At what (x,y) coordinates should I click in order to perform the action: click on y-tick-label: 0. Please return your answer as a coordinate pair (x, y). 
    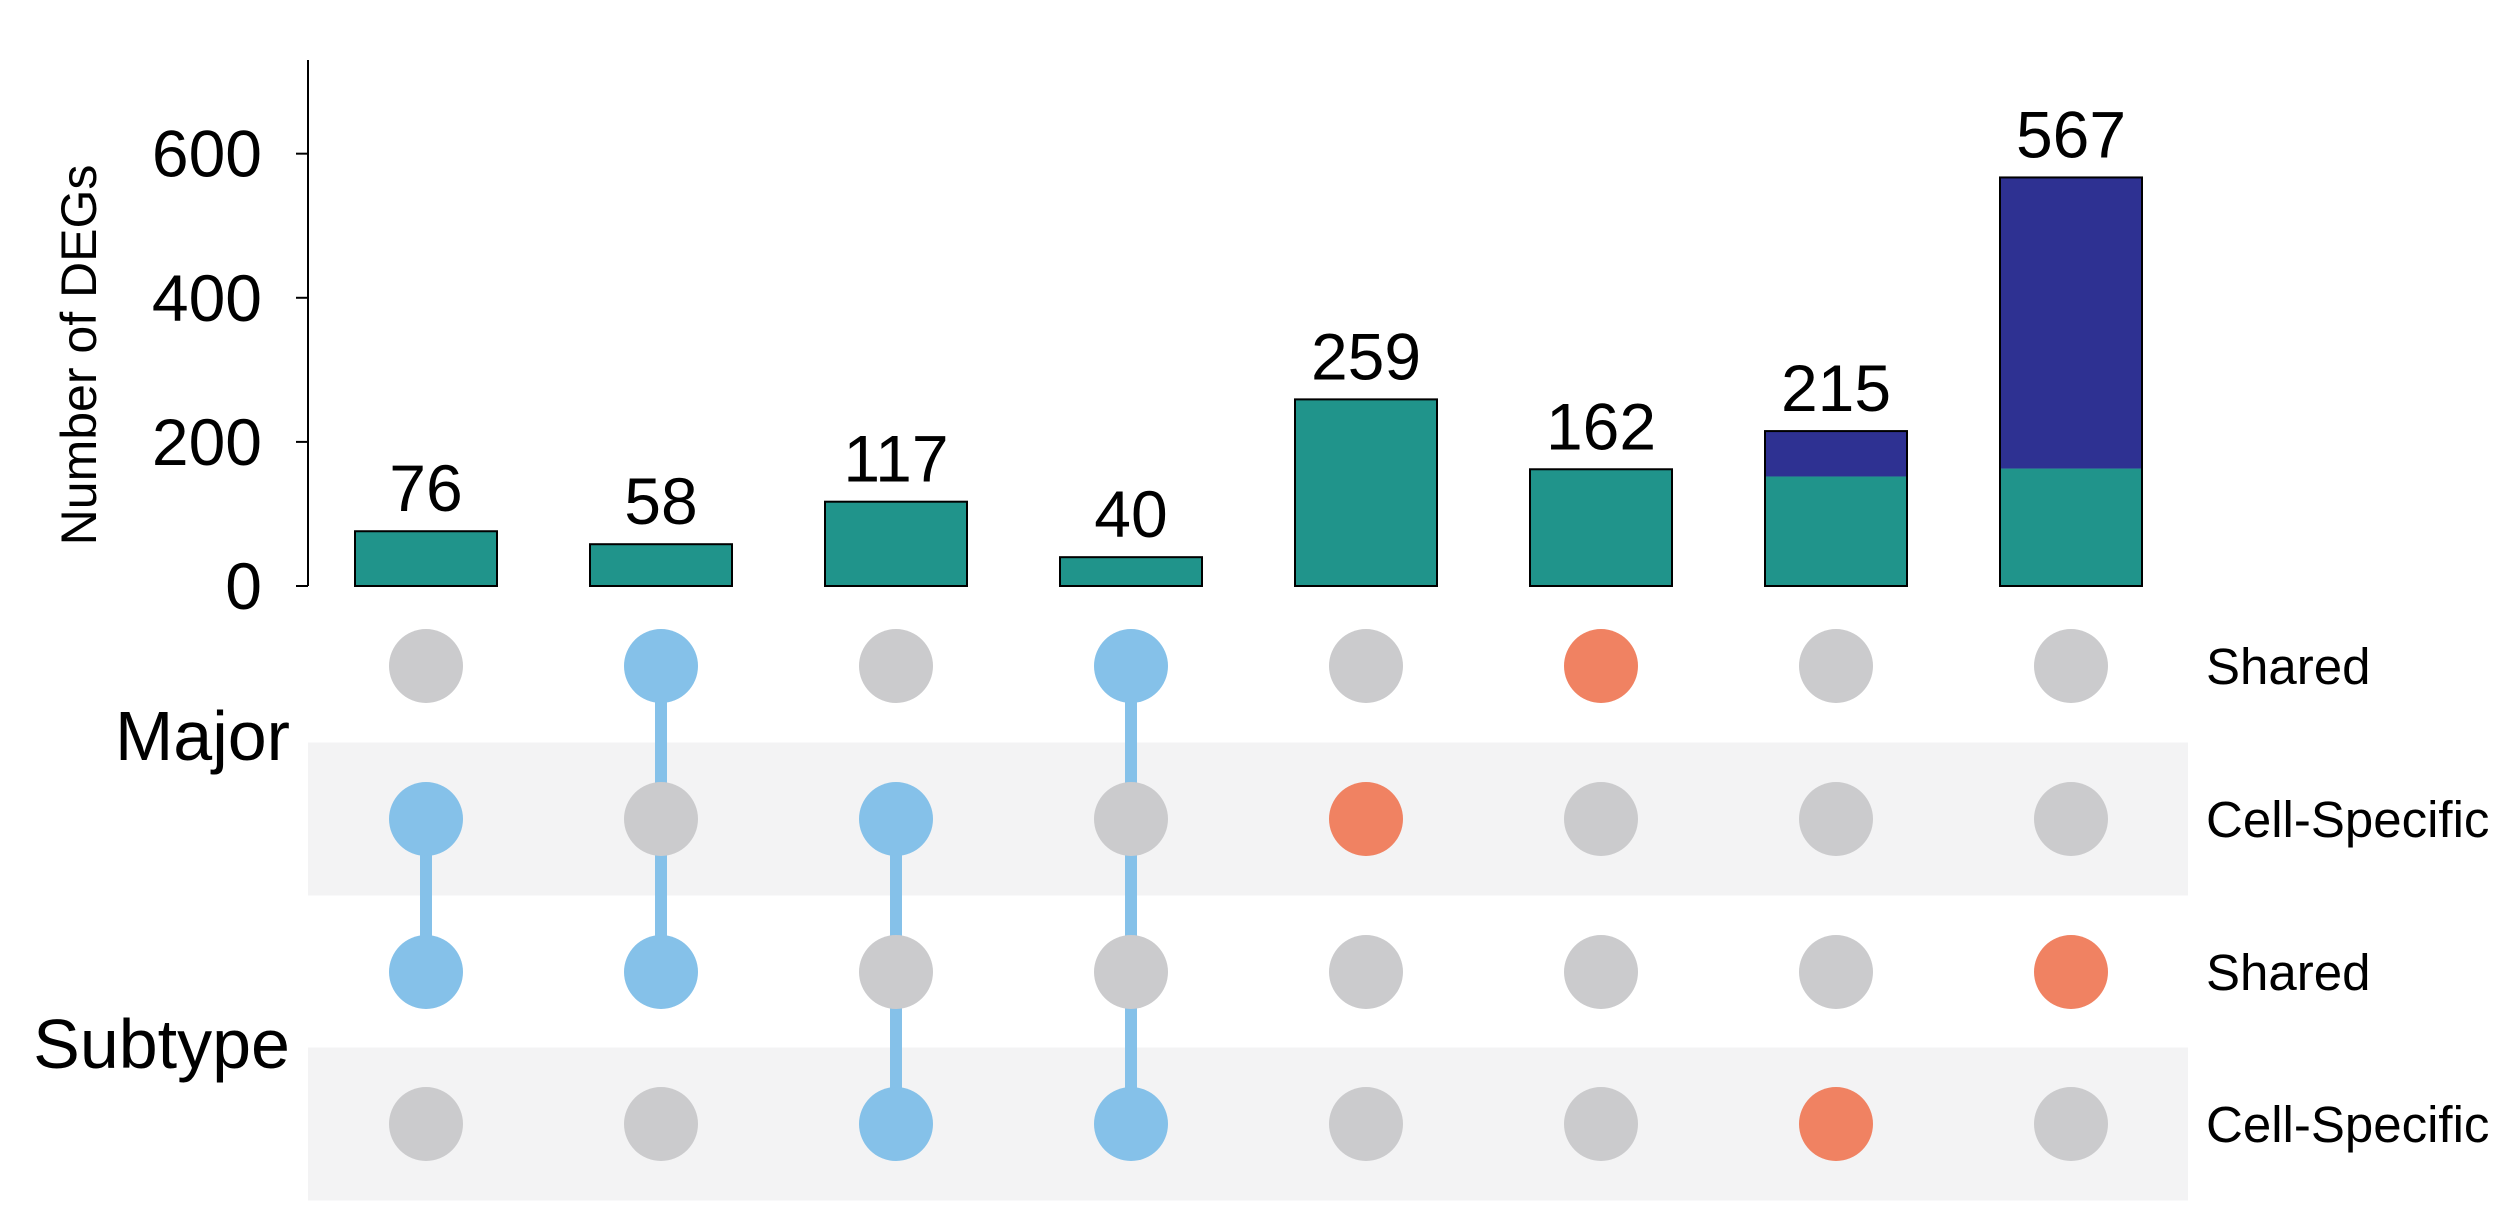
    Looking at the image, I should click on (243, 586).